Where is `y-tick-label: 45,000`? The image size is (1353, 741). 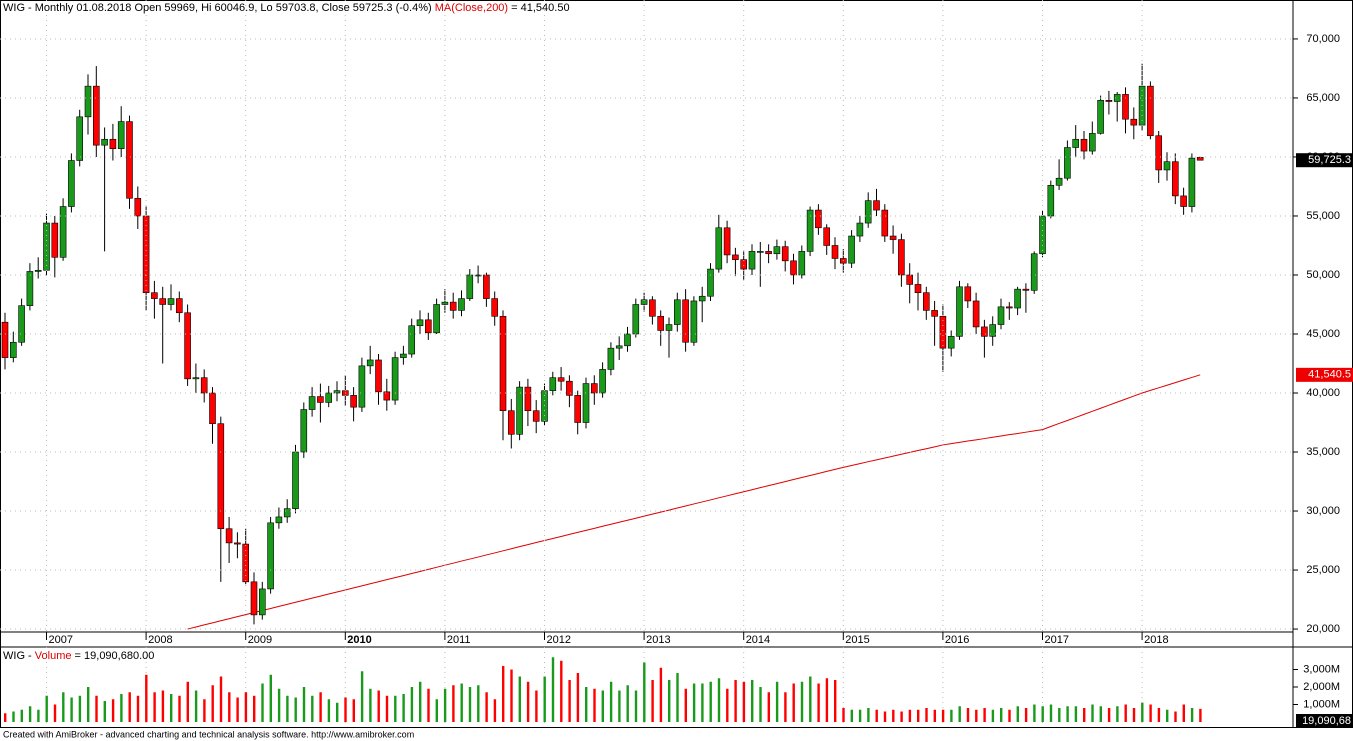 y-tick-label: 45,000 is located at coordinates (1323, 334).